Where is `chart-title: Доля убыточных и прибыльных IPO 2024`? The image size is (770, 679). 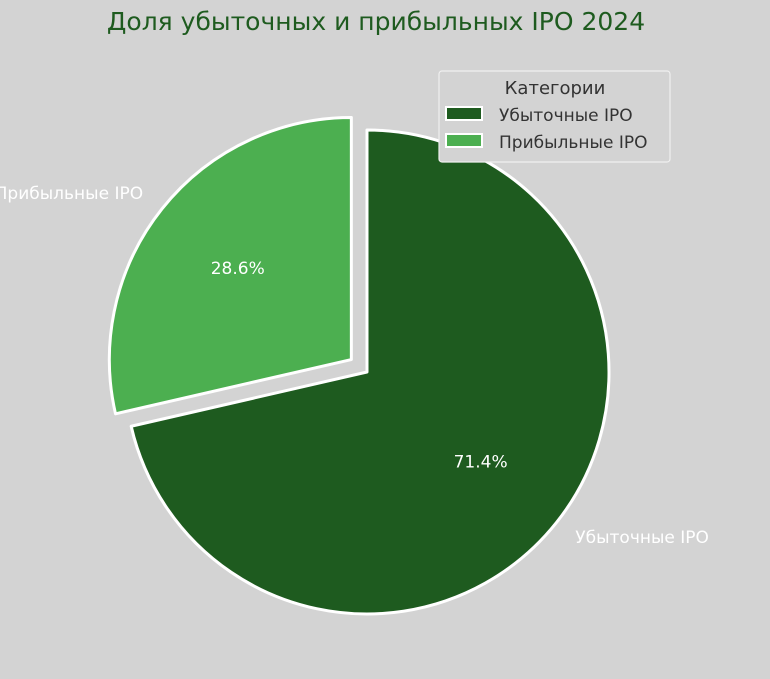
chart-title: Доля убыточных и прибыльных IPO 2024 is located at coordinates (376, 21).